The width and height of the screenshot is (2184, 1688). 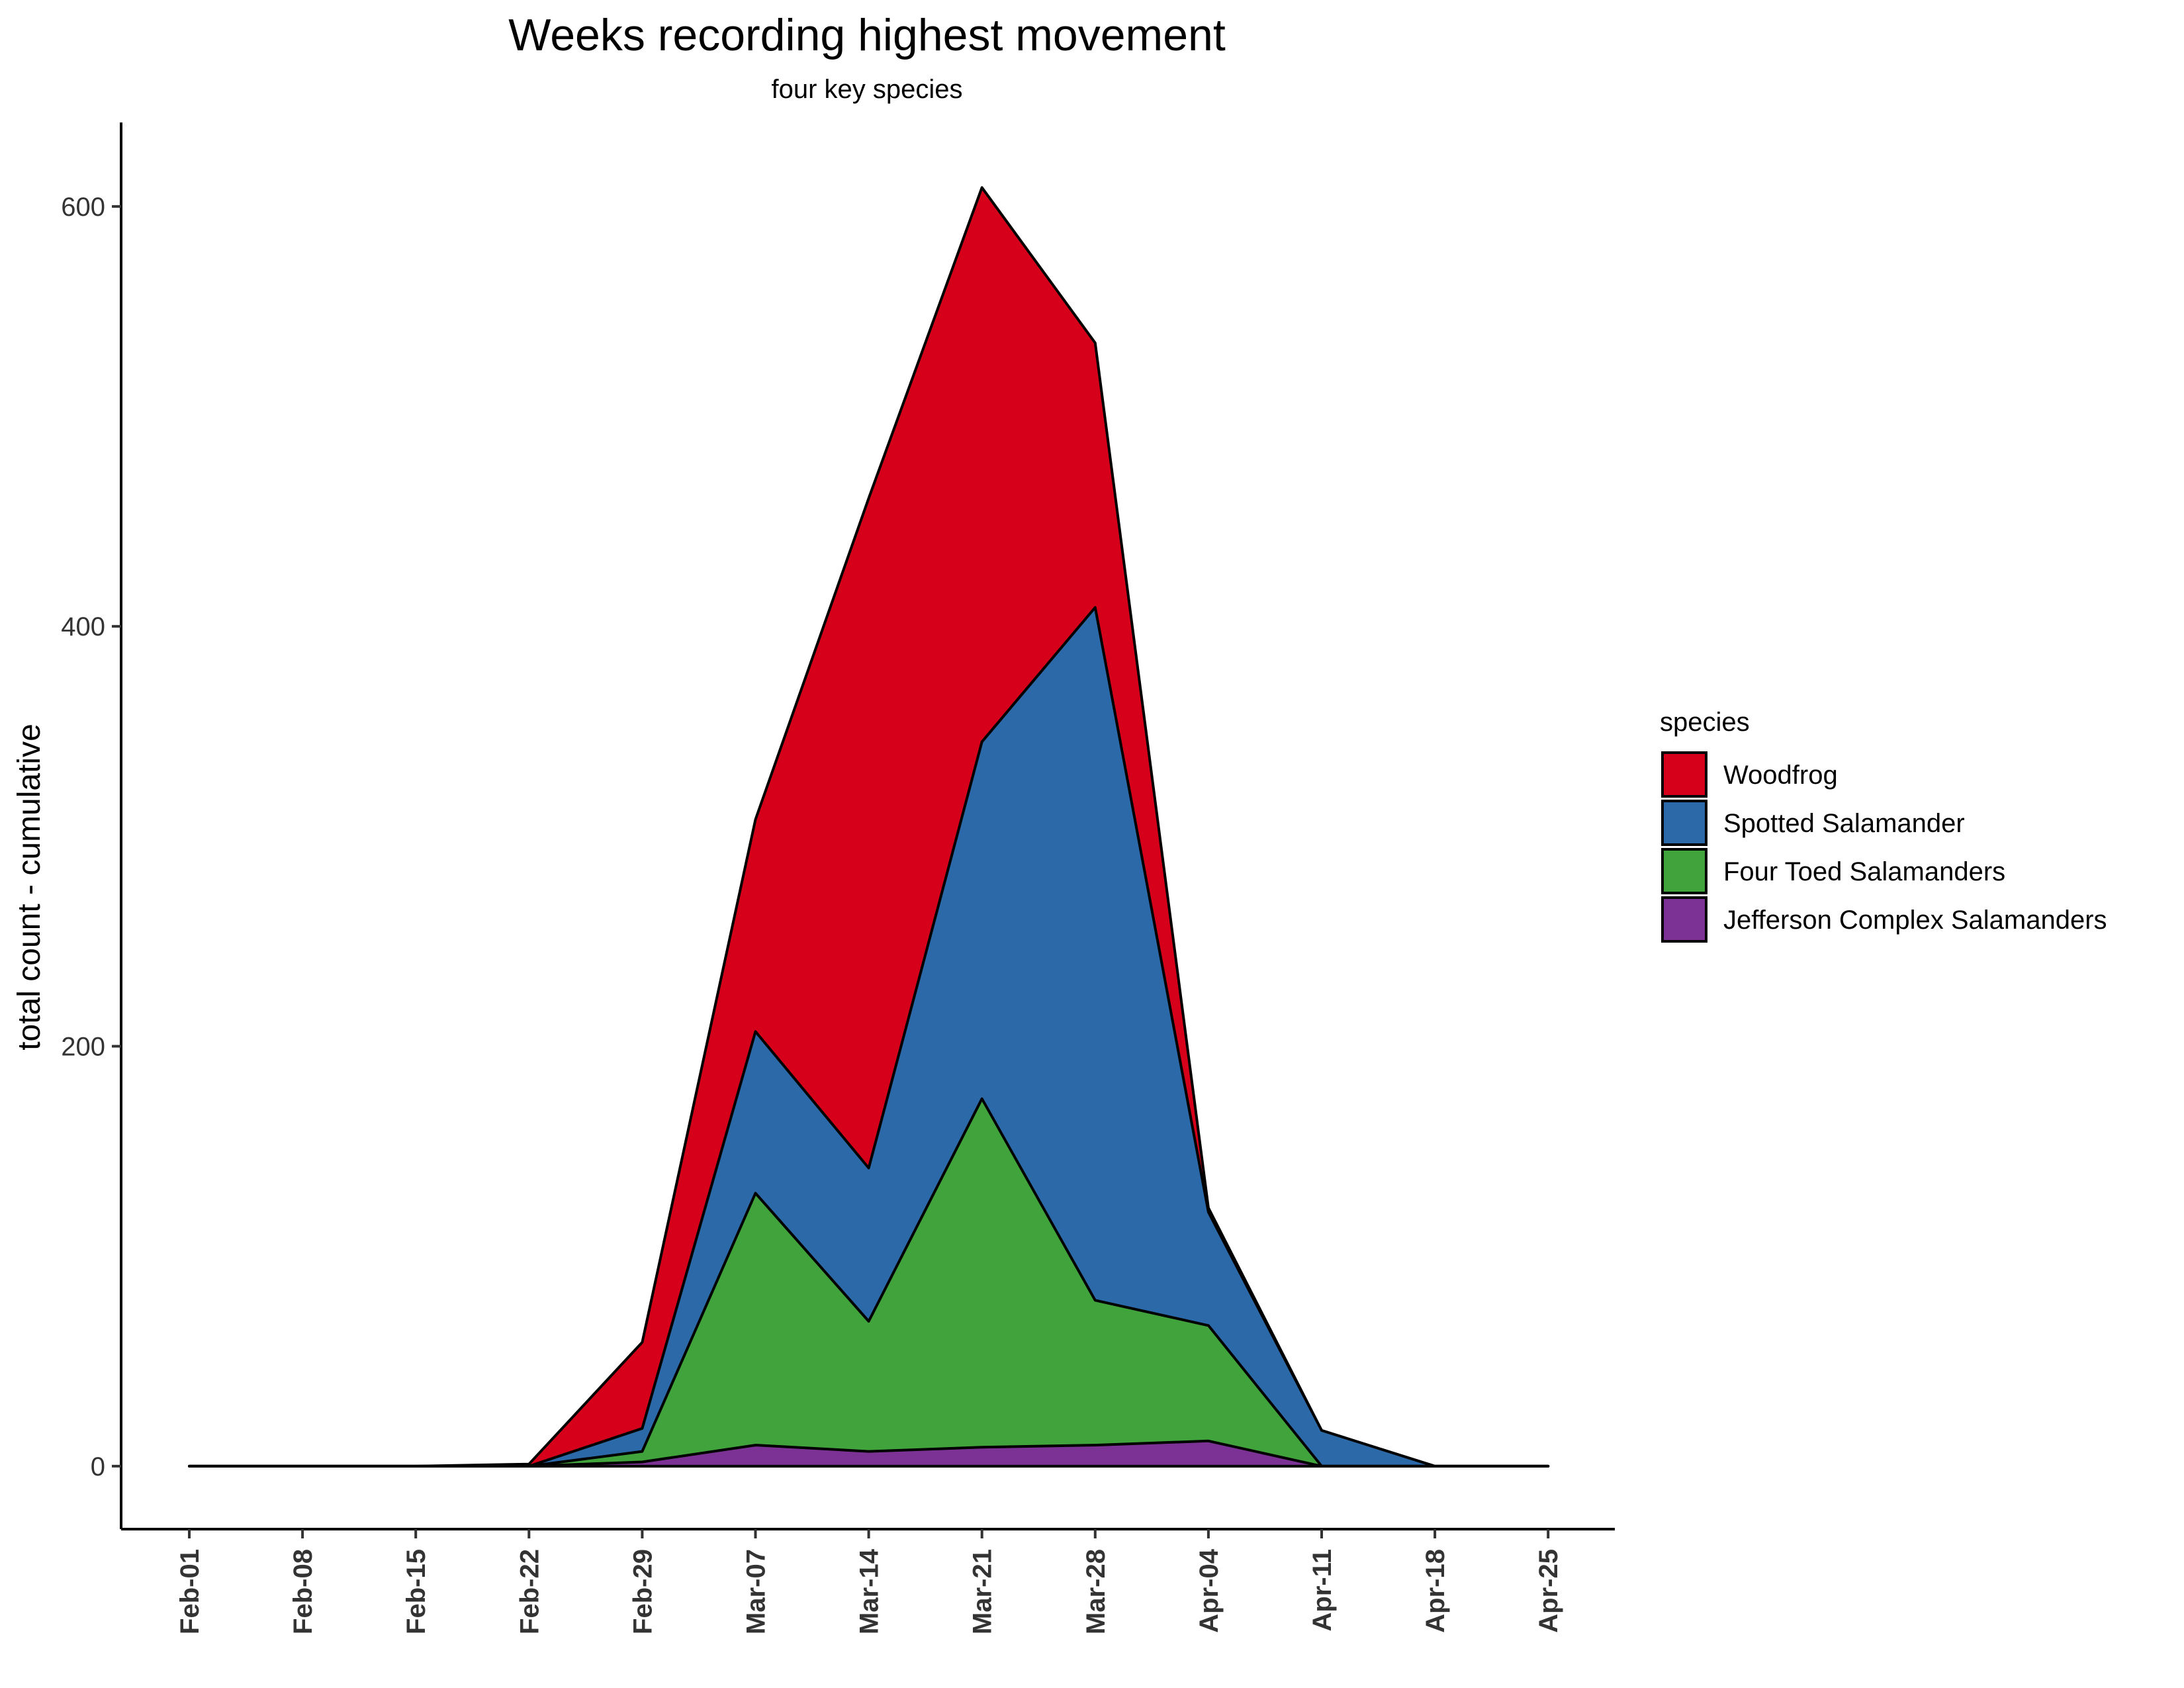 What do you see at coordinates (91, 837) in the screenshot?
I see `y-axis-ticks: 0 200 400 600` at bounding box center [91, 837].